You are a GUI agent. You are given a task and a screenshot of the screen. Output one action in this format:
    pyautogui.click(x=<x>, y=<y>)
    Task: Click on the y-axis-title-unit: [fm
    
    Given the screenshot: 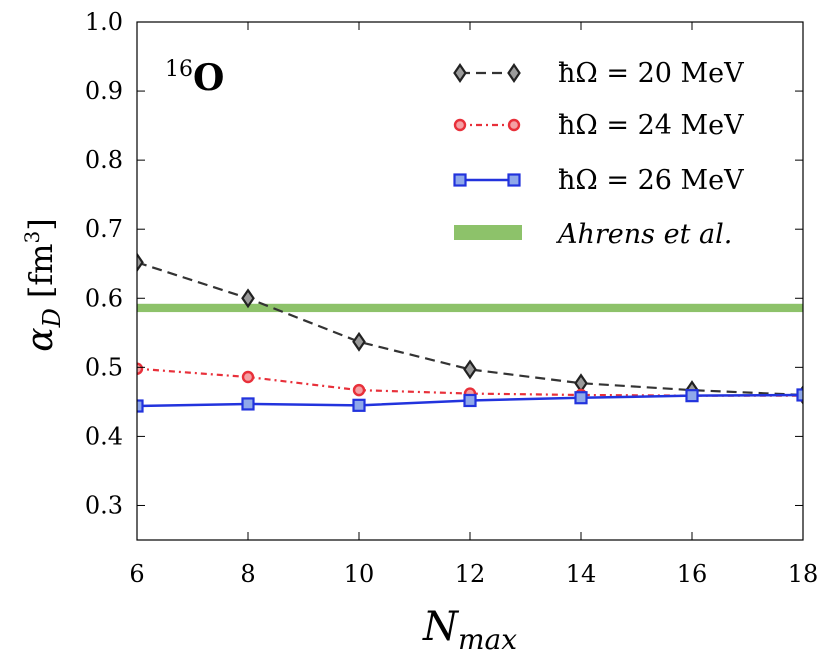 What is the action you would take?
    pyautogui.click(x=41, y=270)
    